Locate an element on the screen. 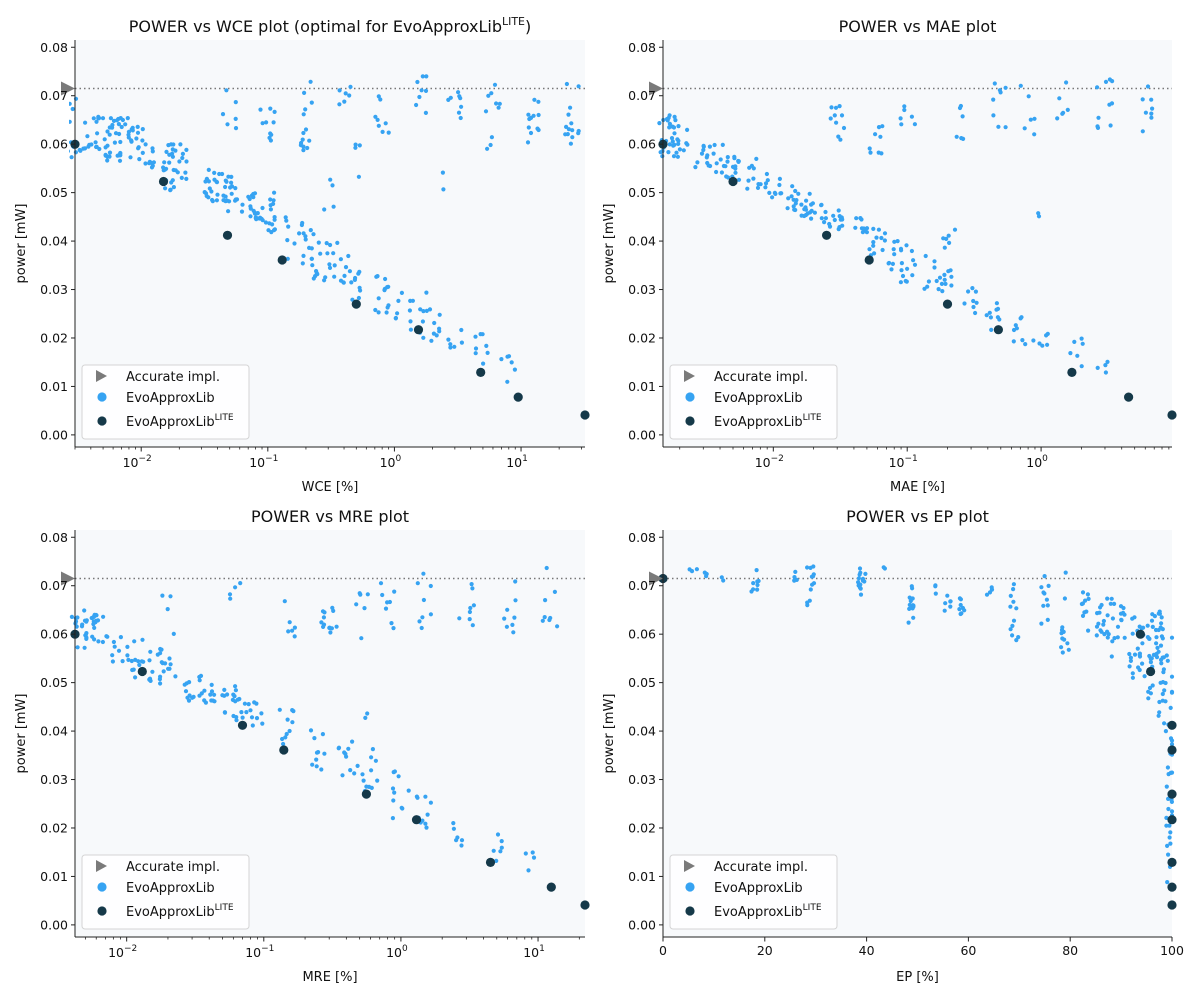 Image resolution: width=1200 pixels, height=1000 pixels. legend-evo-marker is located at coordinates (102, 397).